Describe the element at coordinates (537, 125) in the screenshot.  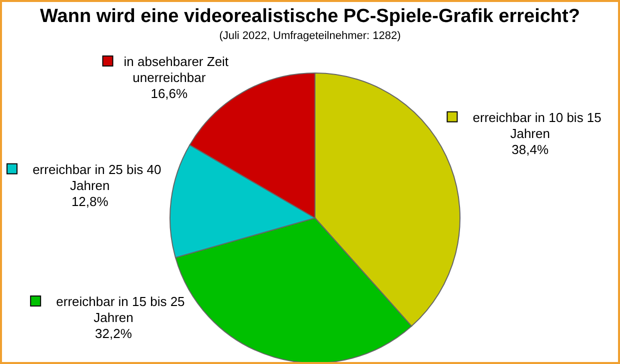
I see `legend-label: erreichbar in 10 bis 15 Jahren` at that location.